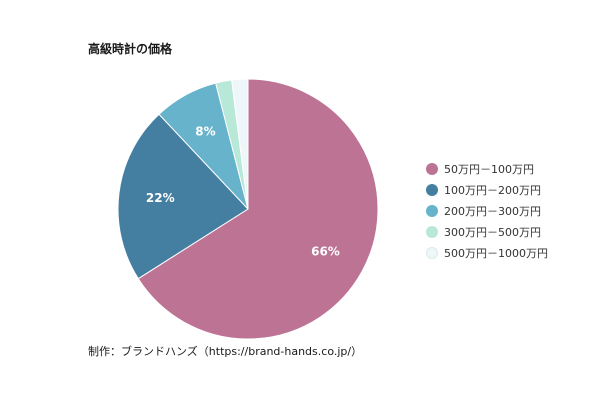  I want to click on legend-label: 300万円－500万円, so click(492, 232).